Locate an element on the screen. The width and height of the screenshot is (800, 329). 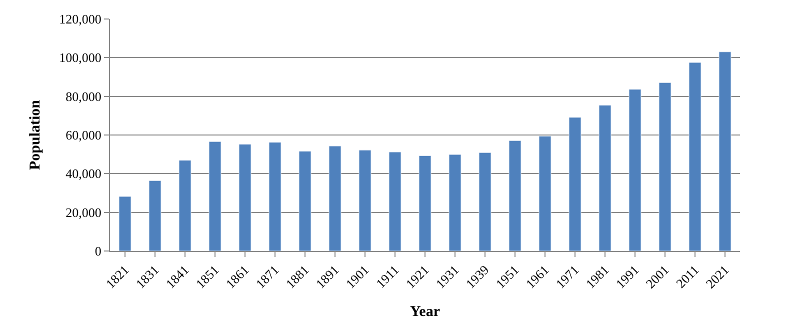
y-tick-label: 20,000 is located at coordinates (84, 212).